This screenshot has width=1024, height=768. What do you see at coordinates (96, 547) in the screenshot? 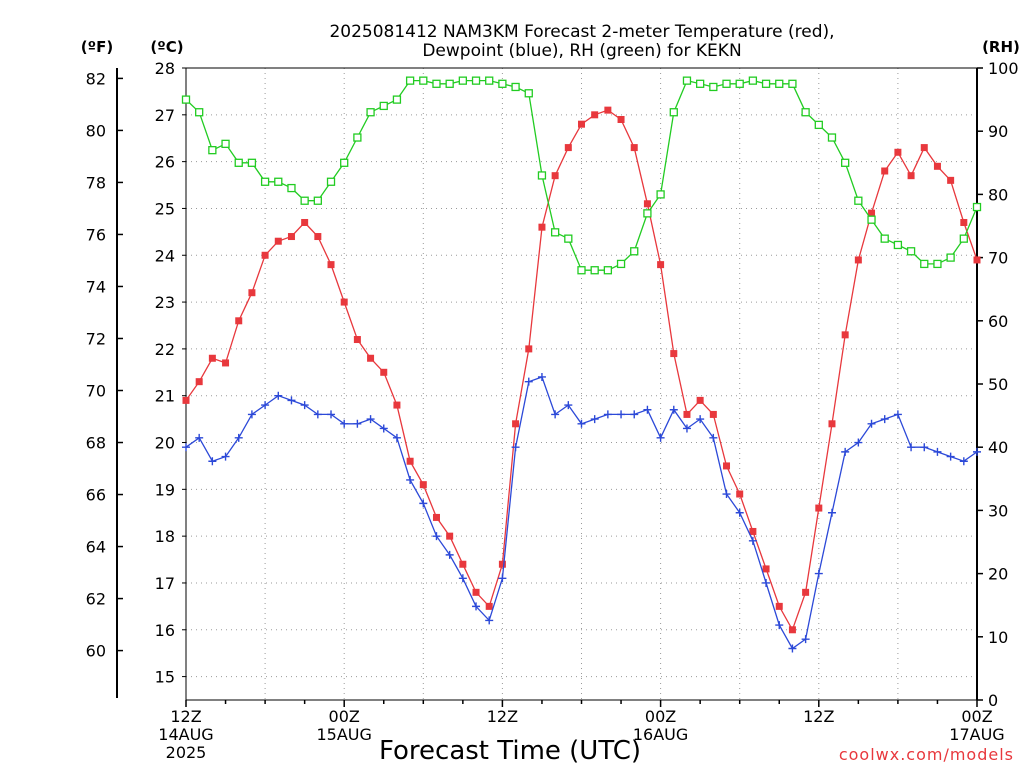
I see `fahrenheit-tick-label: 64` at bounding box center [96, 547].